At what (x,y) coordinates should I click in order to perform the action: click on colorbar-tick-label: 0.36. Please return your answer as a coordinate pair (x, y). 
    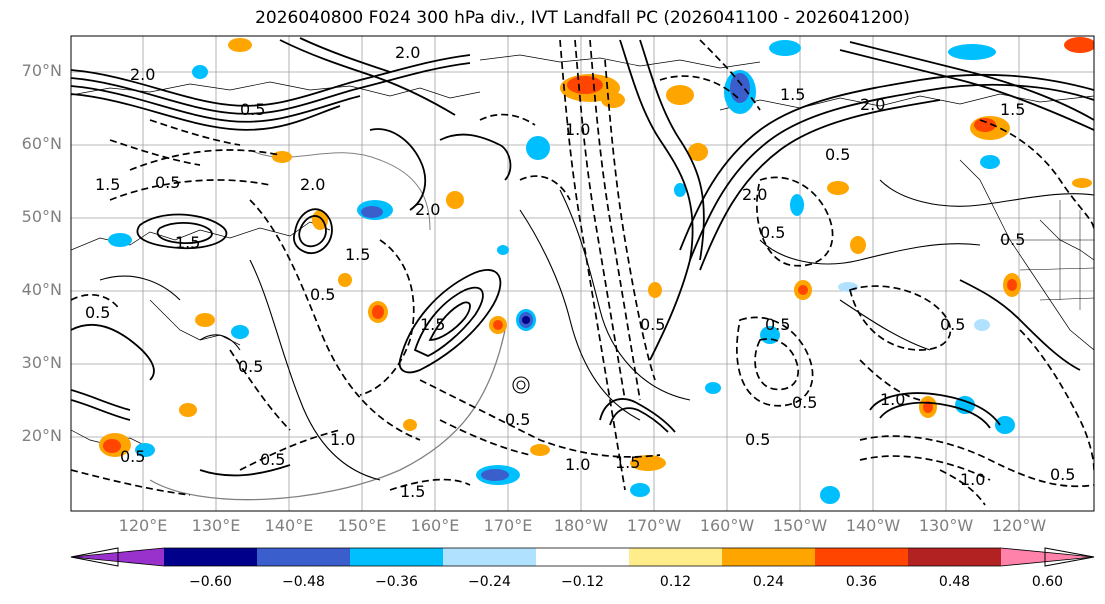
    Looking at the image, I should click on (861, 582).